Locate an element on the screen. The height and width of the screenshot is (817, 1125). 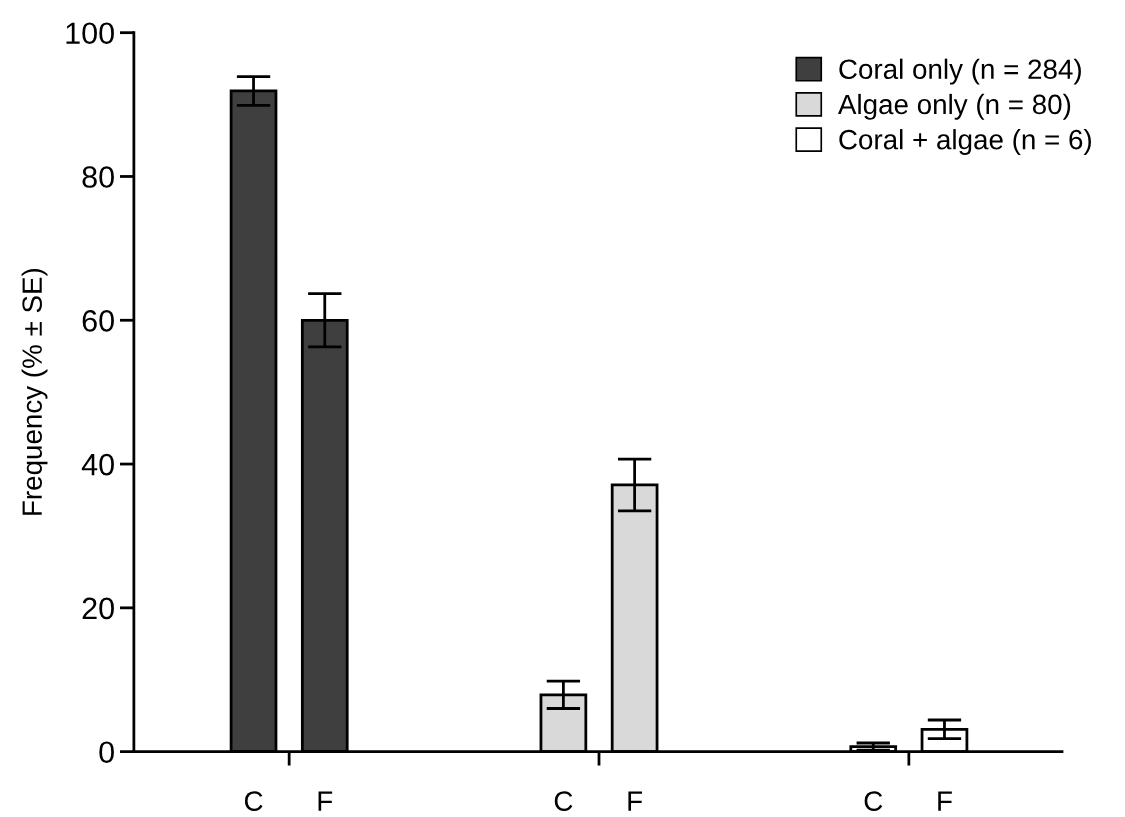
y-tick-label: 100 is located at coordinates (90, 33).